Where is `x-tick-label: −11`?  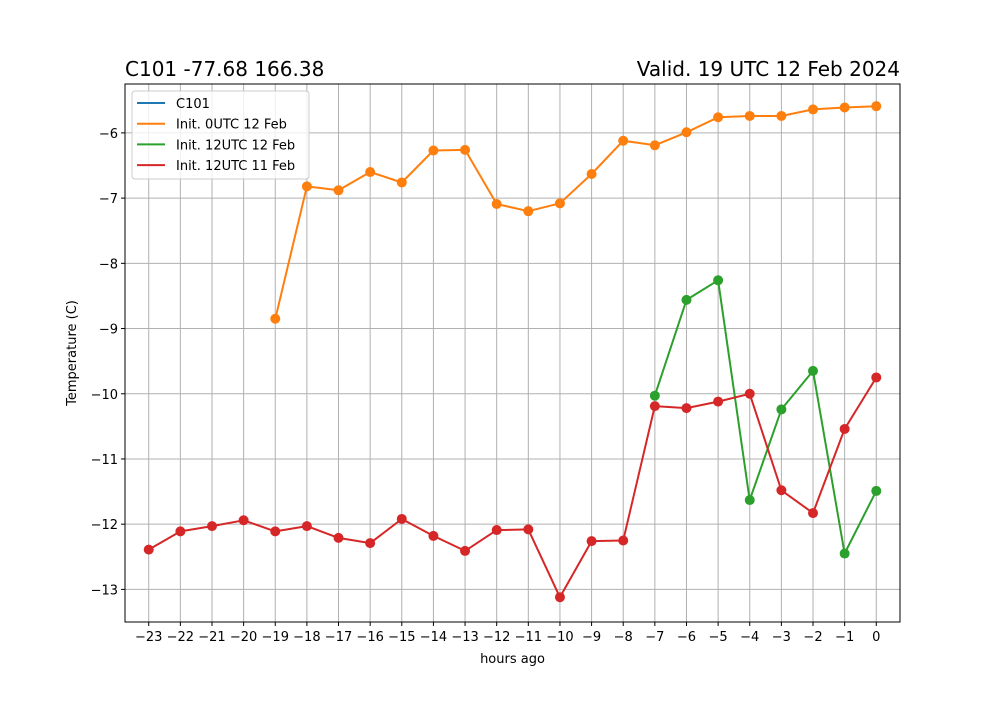
x-tick-label: −11 is located at coordinates (528, 637).